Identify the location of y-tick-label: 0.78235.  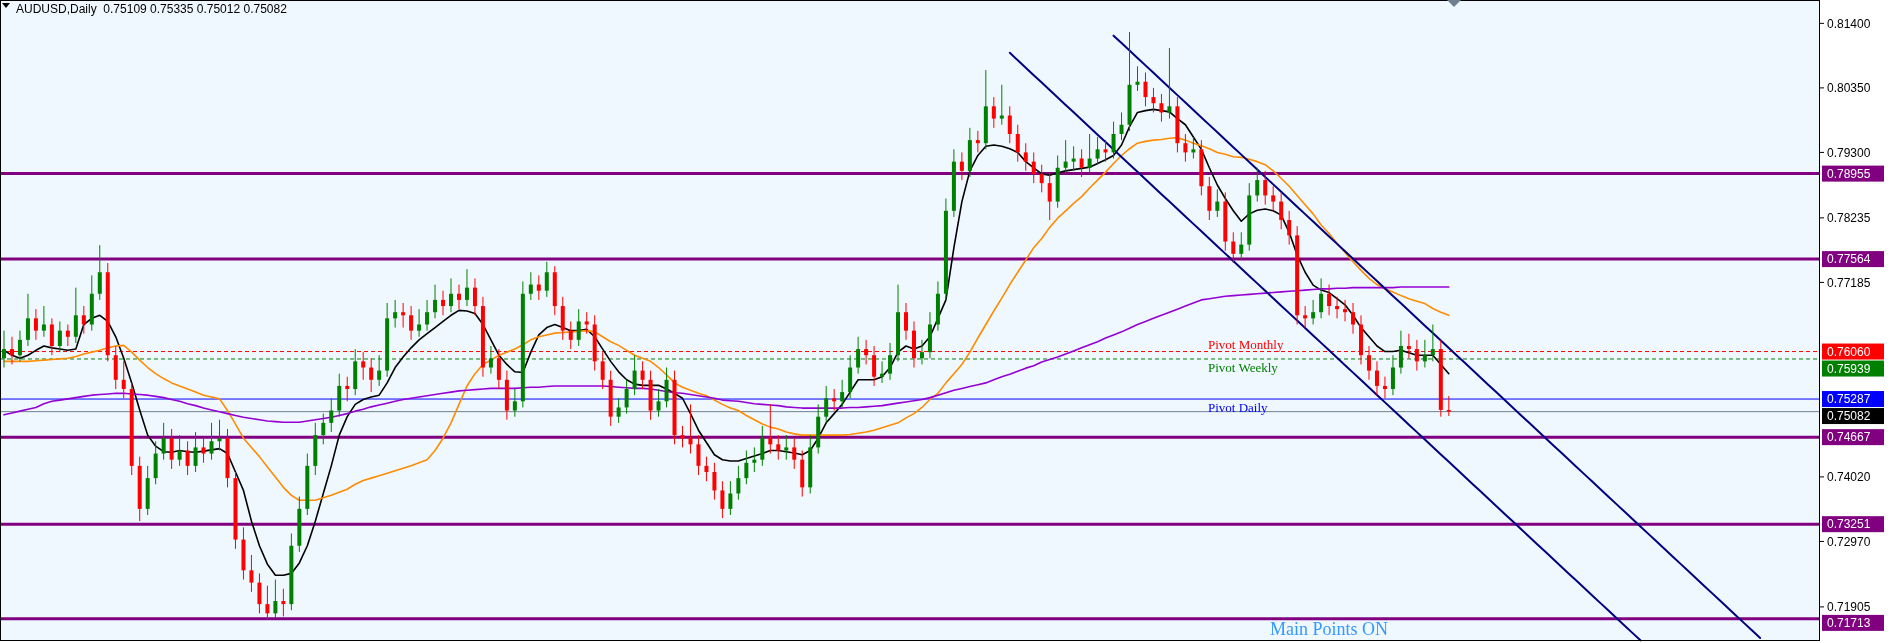
(1849, 218).